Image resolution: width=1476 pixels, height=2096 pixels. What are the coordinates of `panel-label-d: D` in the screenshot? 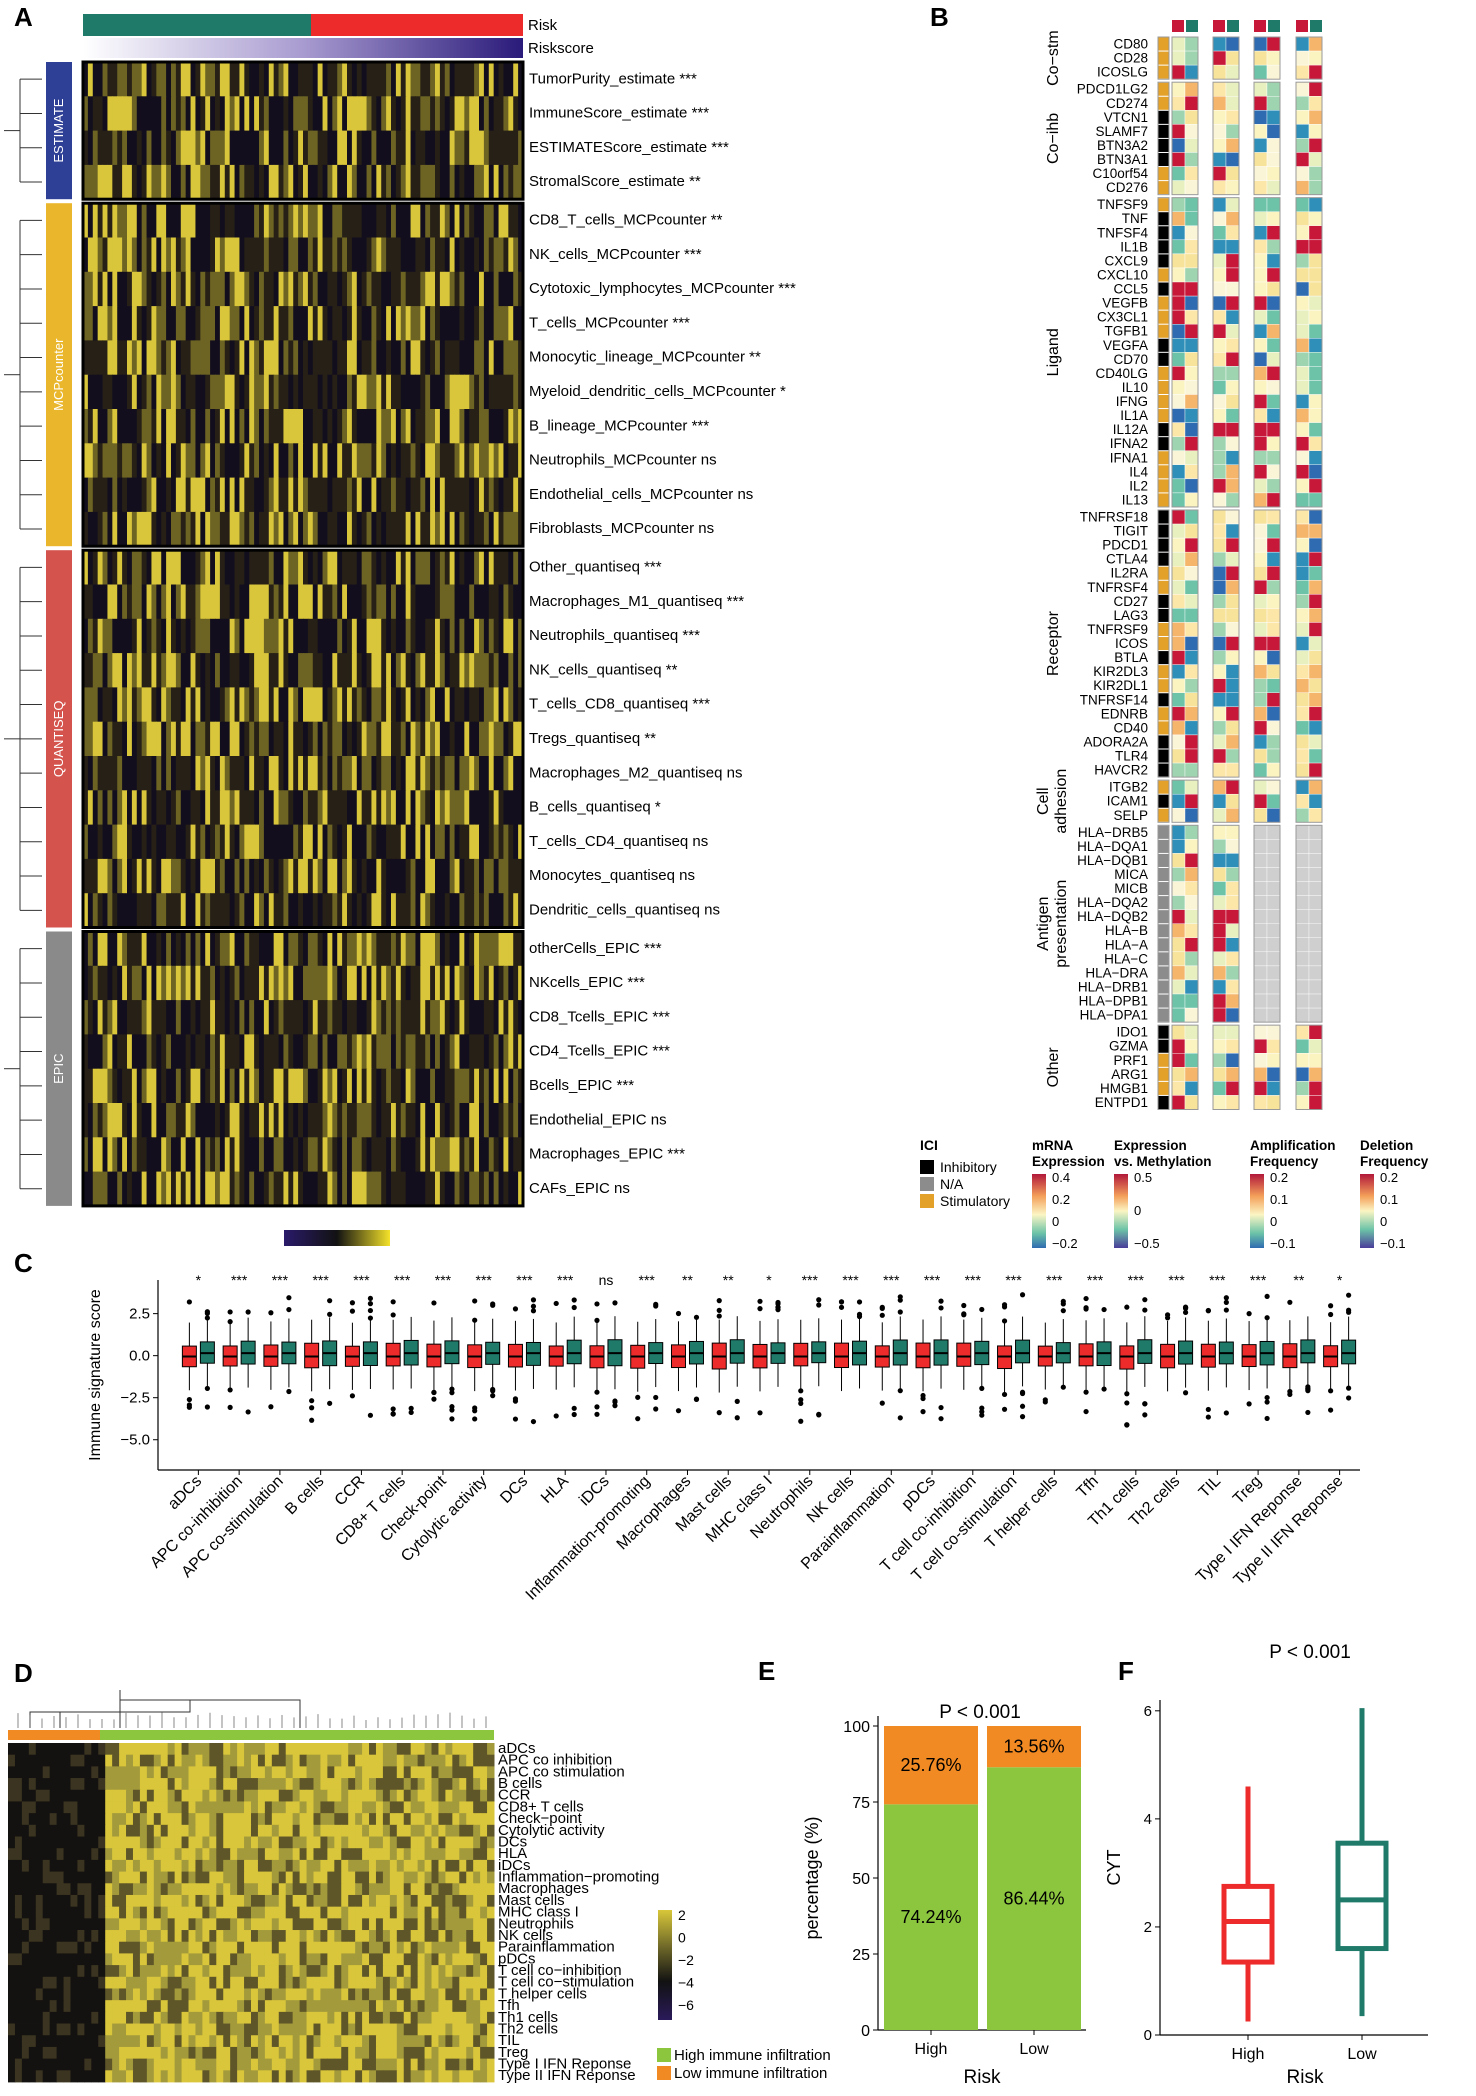 It's located at (23, 1673).